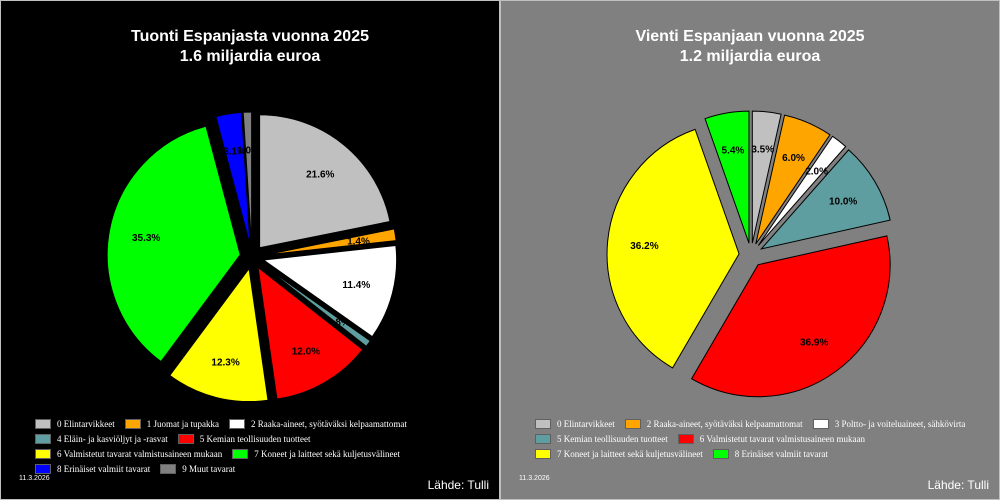 This screenshot has width=1000, height=500. I want to click on slice-label: 36.9%, so click(814, 342).